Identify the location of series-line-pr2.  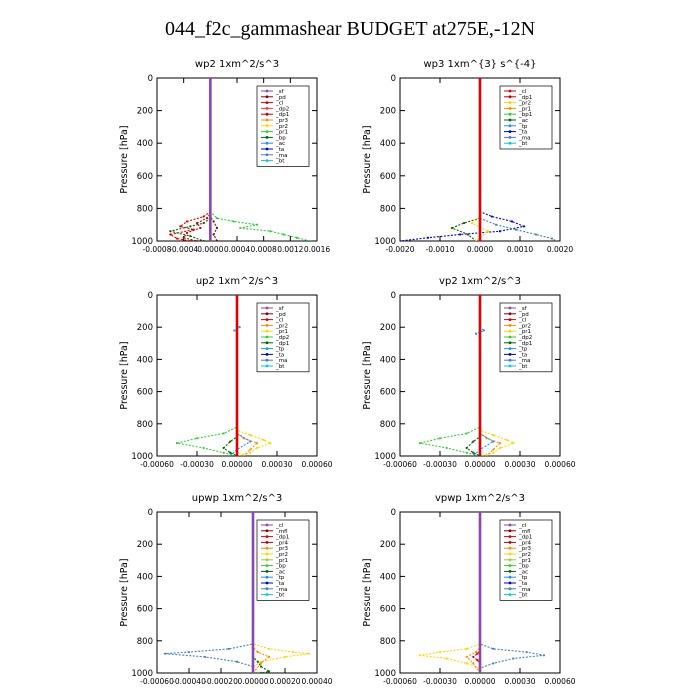
(490, 375).